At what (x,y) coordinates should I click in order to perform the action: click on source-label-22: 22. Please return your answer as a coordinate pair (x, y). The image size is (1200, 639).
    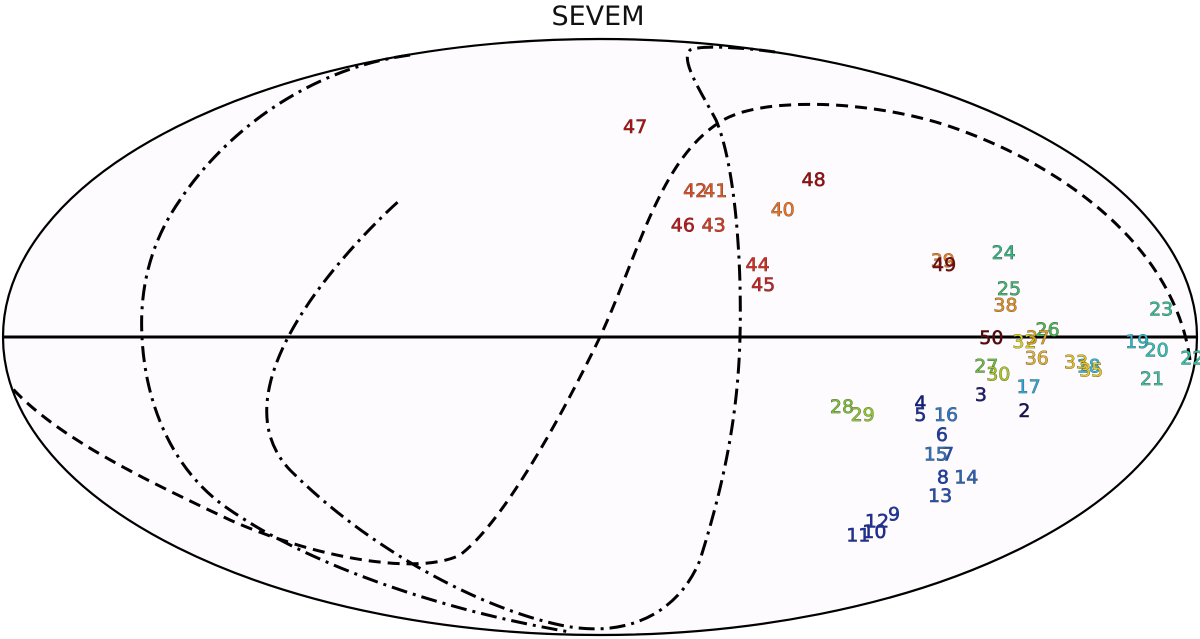
    Looking at the image, I should click on (1190, 358).